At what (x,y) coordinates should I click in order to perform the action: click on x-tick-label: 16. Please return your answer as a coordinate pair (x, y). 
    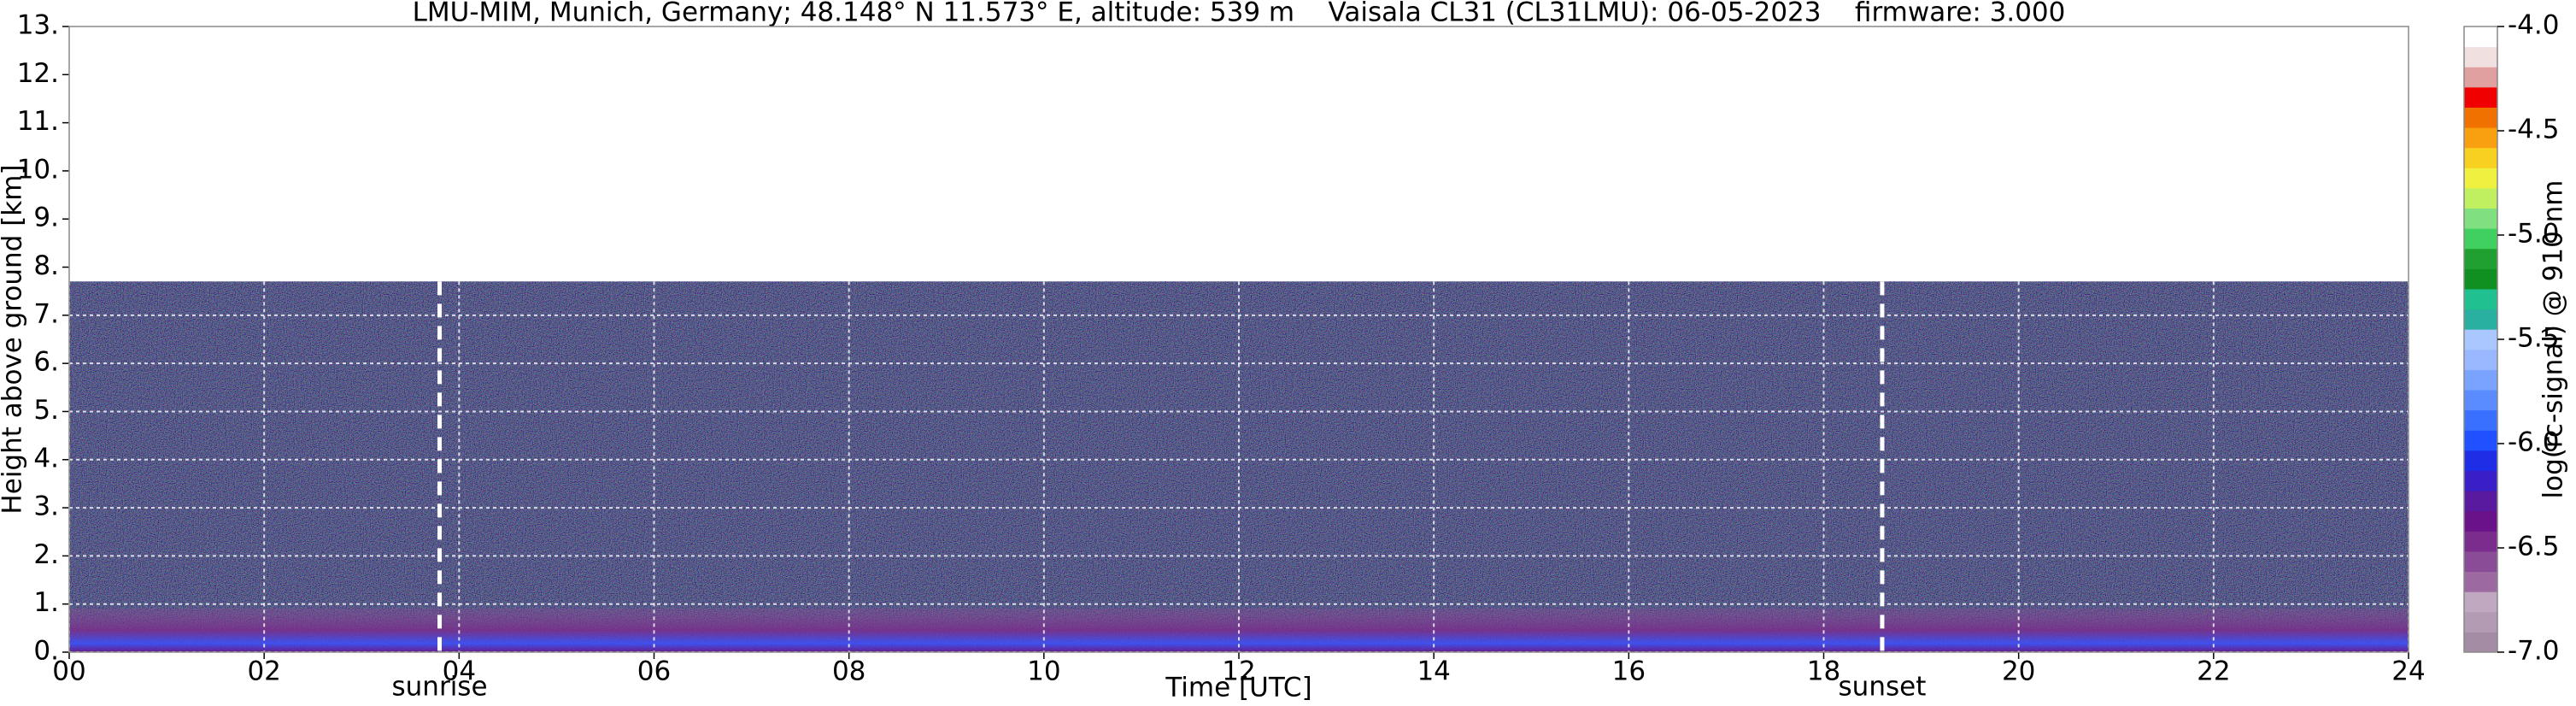
    Looking at the image, I should click on (1629, 671).